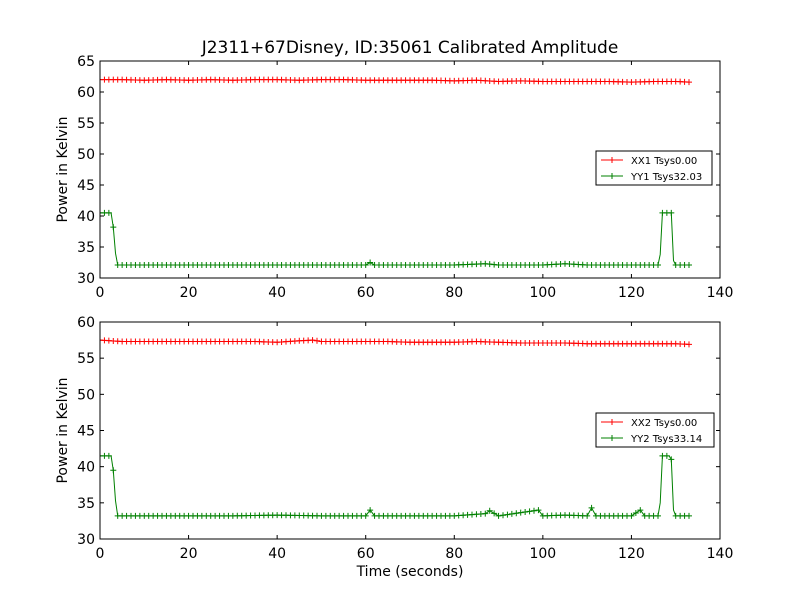  What do you see at coordinates (664, 423) in the screenshot?
I see `legend-label: XX2 Tsys0.00` at bounding box center [664, 423].